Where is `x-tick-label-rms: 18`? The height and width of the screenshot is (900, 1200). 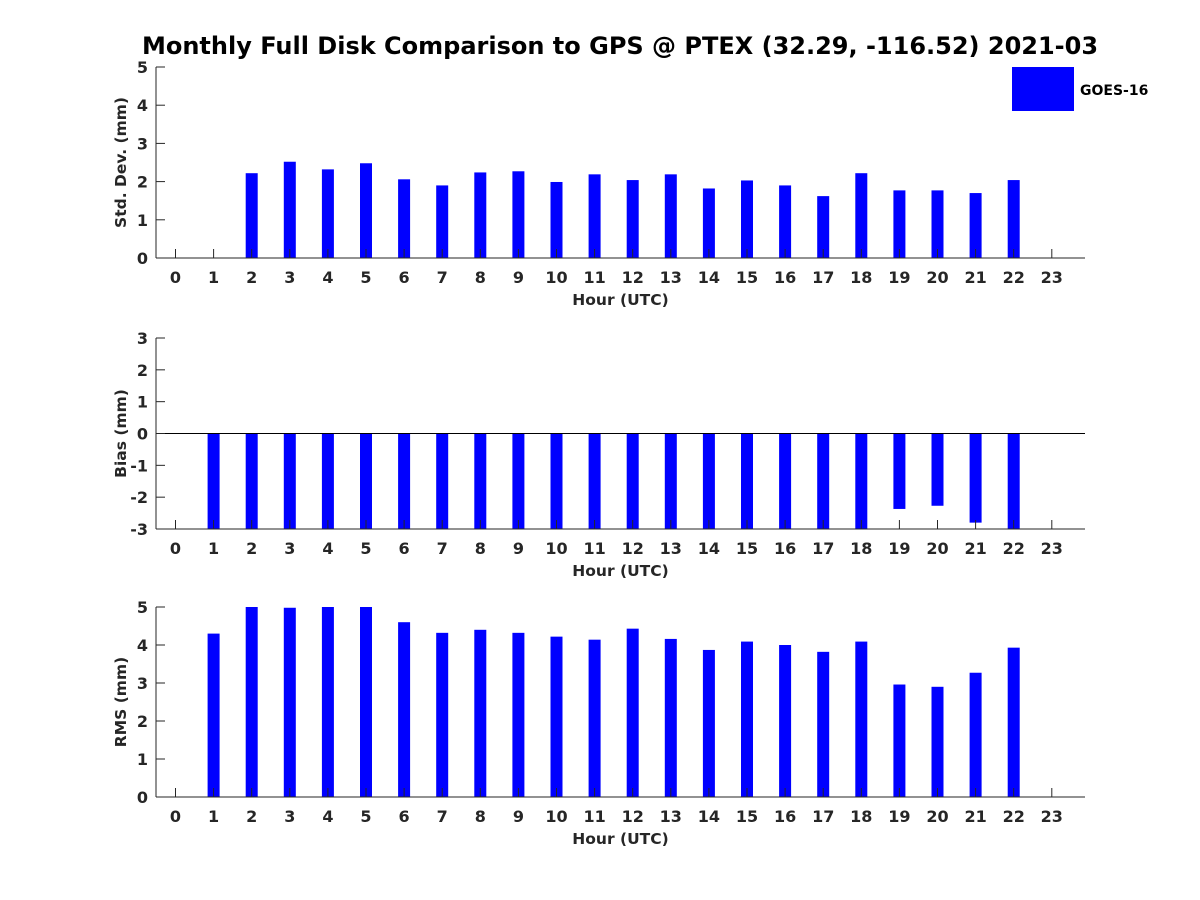 x-tick-label-rms: 18 is located at coordinates (861, 816).